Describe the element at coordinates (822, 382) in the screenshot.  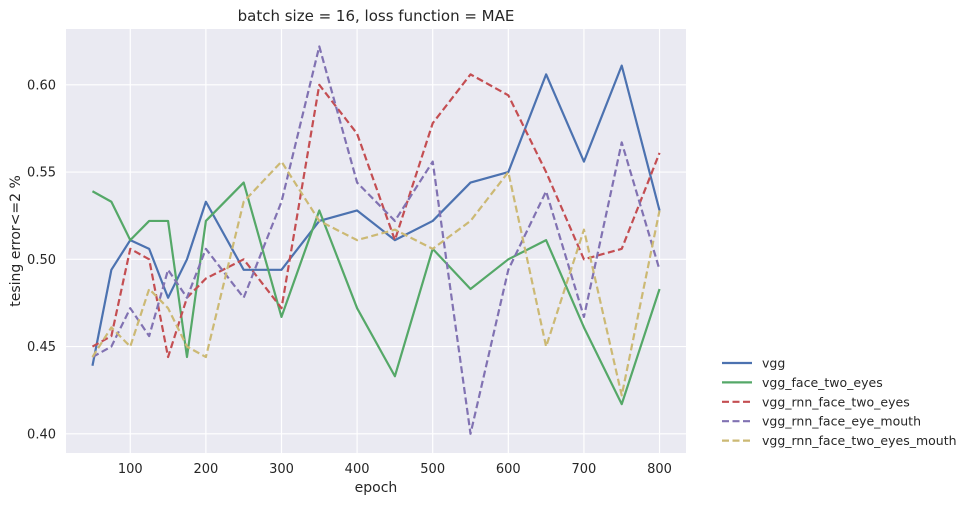
I see `legend-label: vgg_face_two_eyes` at that location.